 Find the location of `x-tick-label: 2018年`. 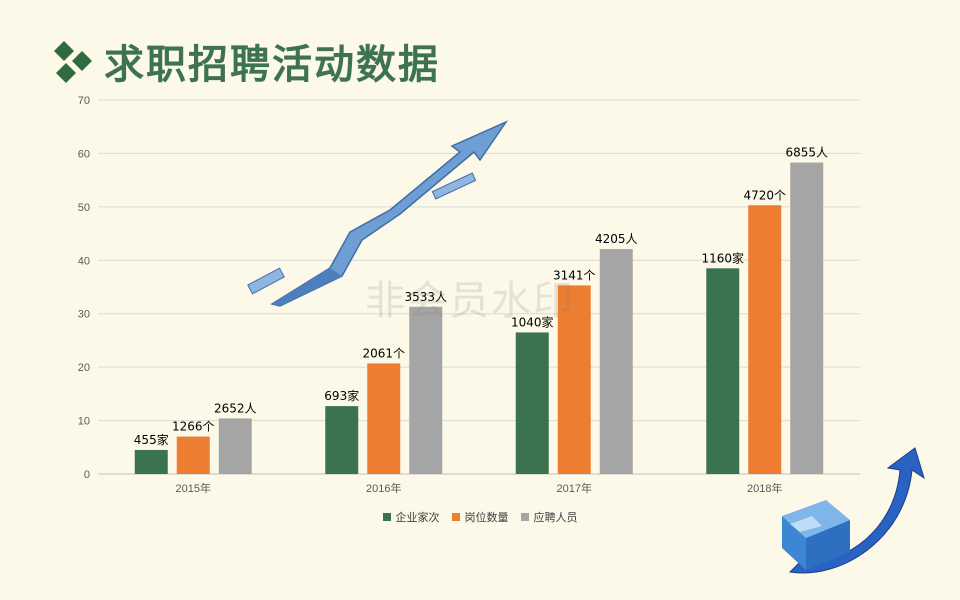

x-tick-label: 2018年 is located at coordinates (764, 488).